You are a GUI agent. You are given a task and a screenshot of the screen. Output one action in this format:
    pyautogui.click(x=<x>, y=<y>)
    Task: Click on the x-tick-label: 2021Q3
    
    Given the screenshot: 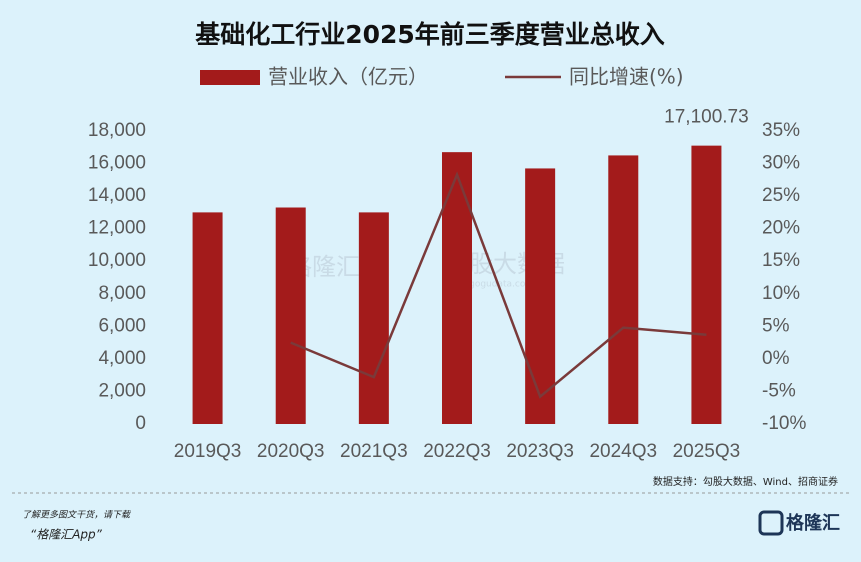 What is the action you would take?
    pyautogui.click(x=374, y=451)
    